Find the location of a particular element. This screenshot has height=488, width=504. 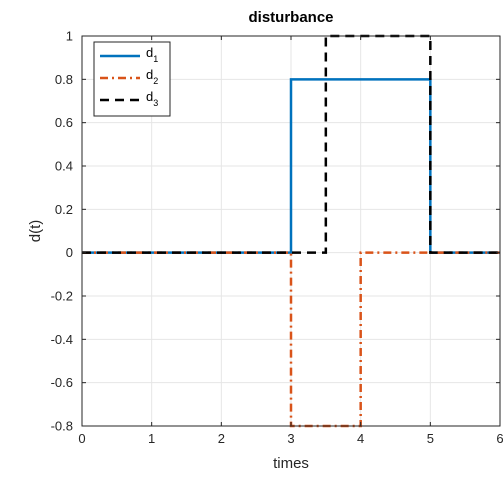

y-tick-label: -0.4 is located at coordinates (62, 339).